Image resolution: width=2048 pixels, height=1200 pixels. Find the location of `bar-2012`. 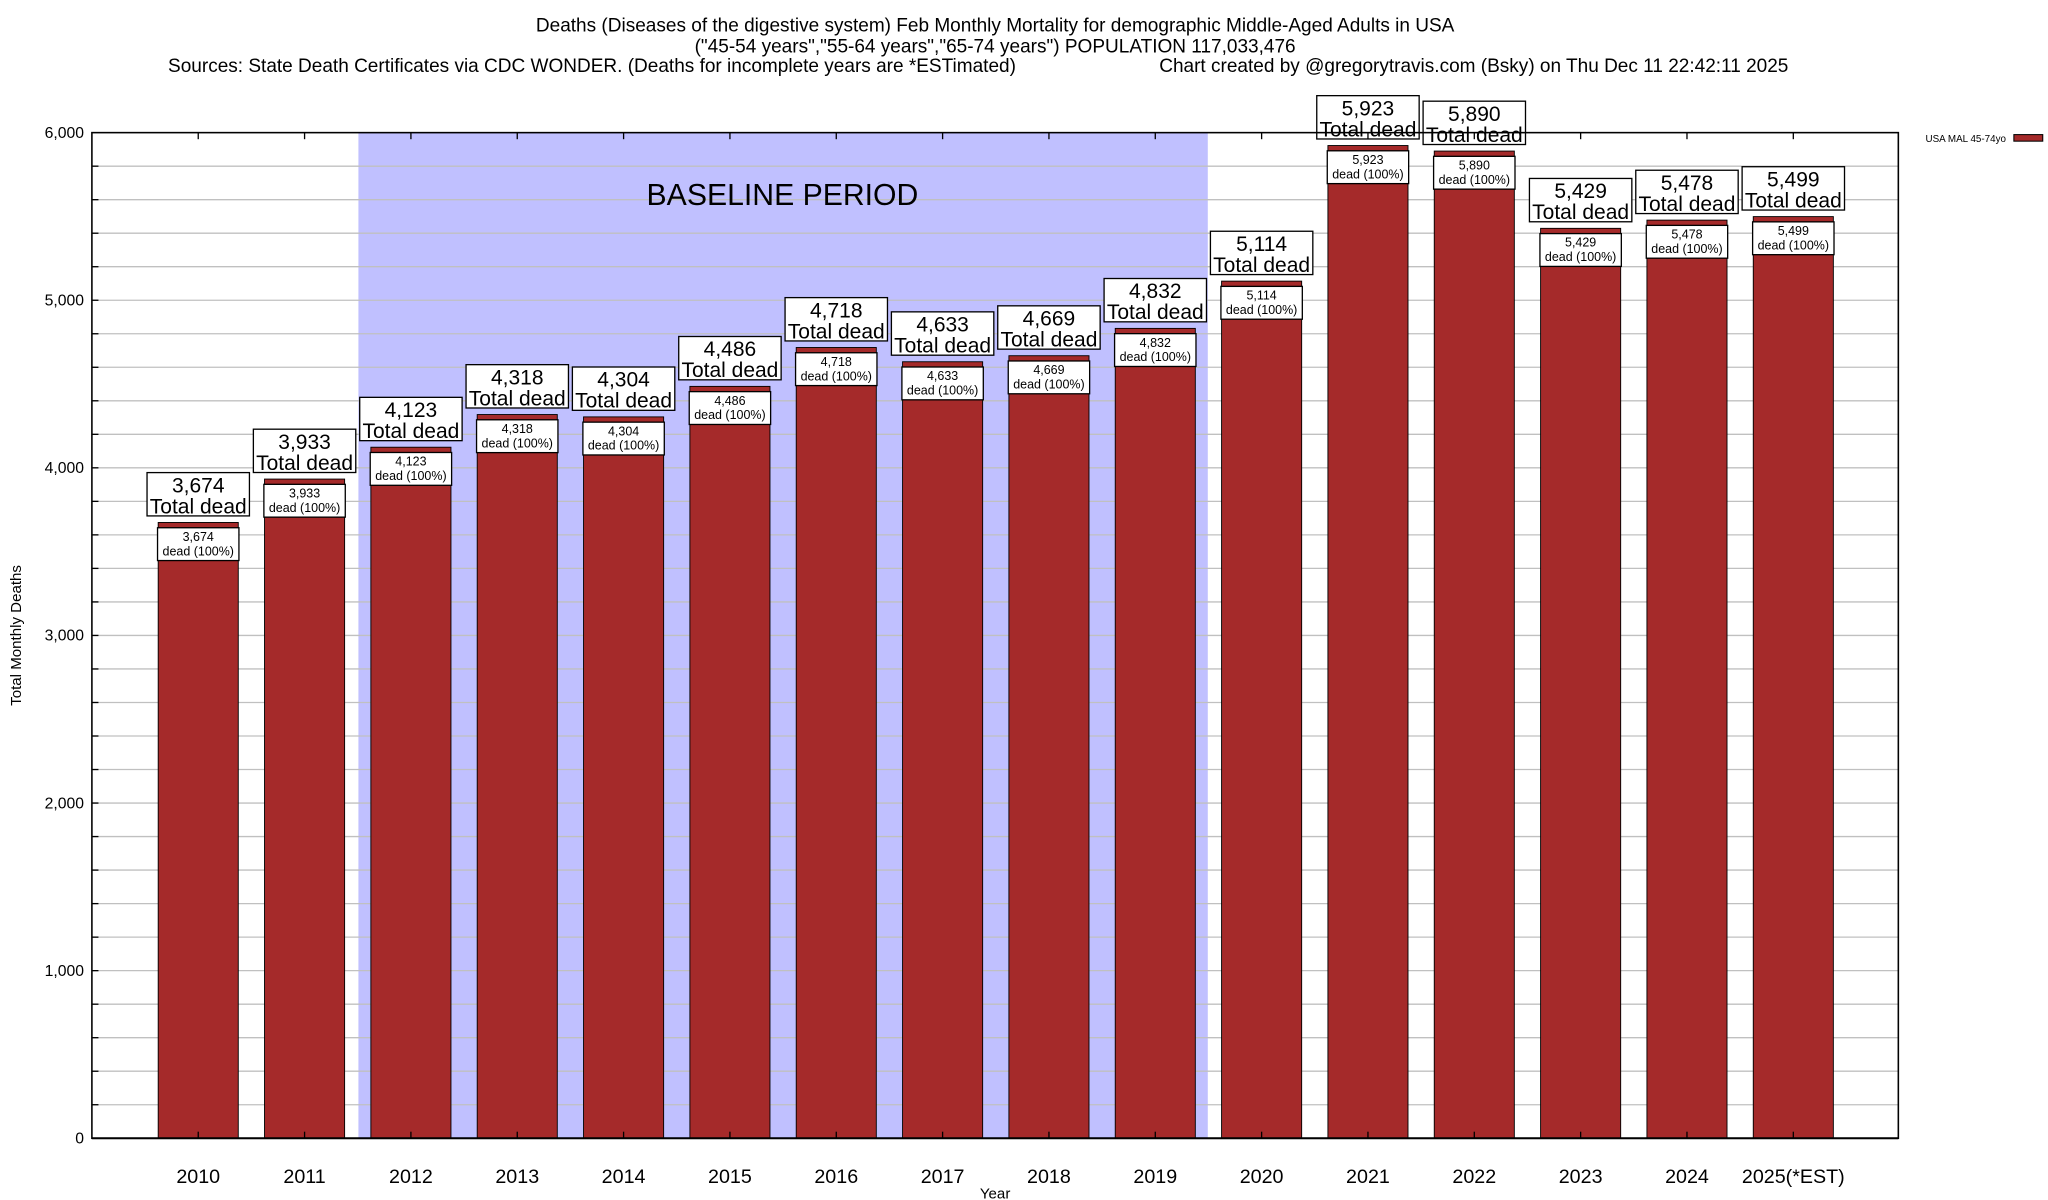

bar-2012 is located at coordinates (411, 792).